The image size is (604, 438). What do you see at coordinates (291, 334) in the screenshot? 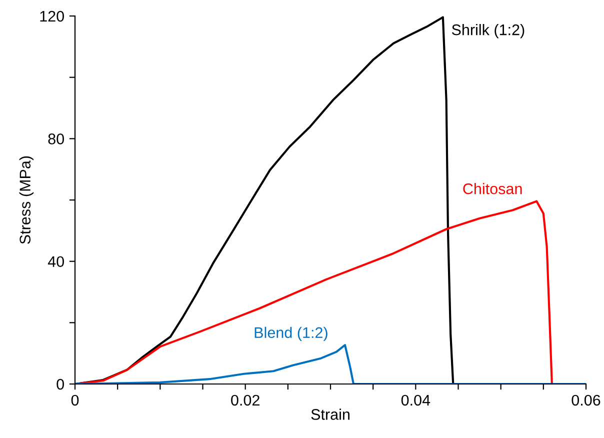
I see `series-label: Blend (1:2)` at bounding box center [291, 334].